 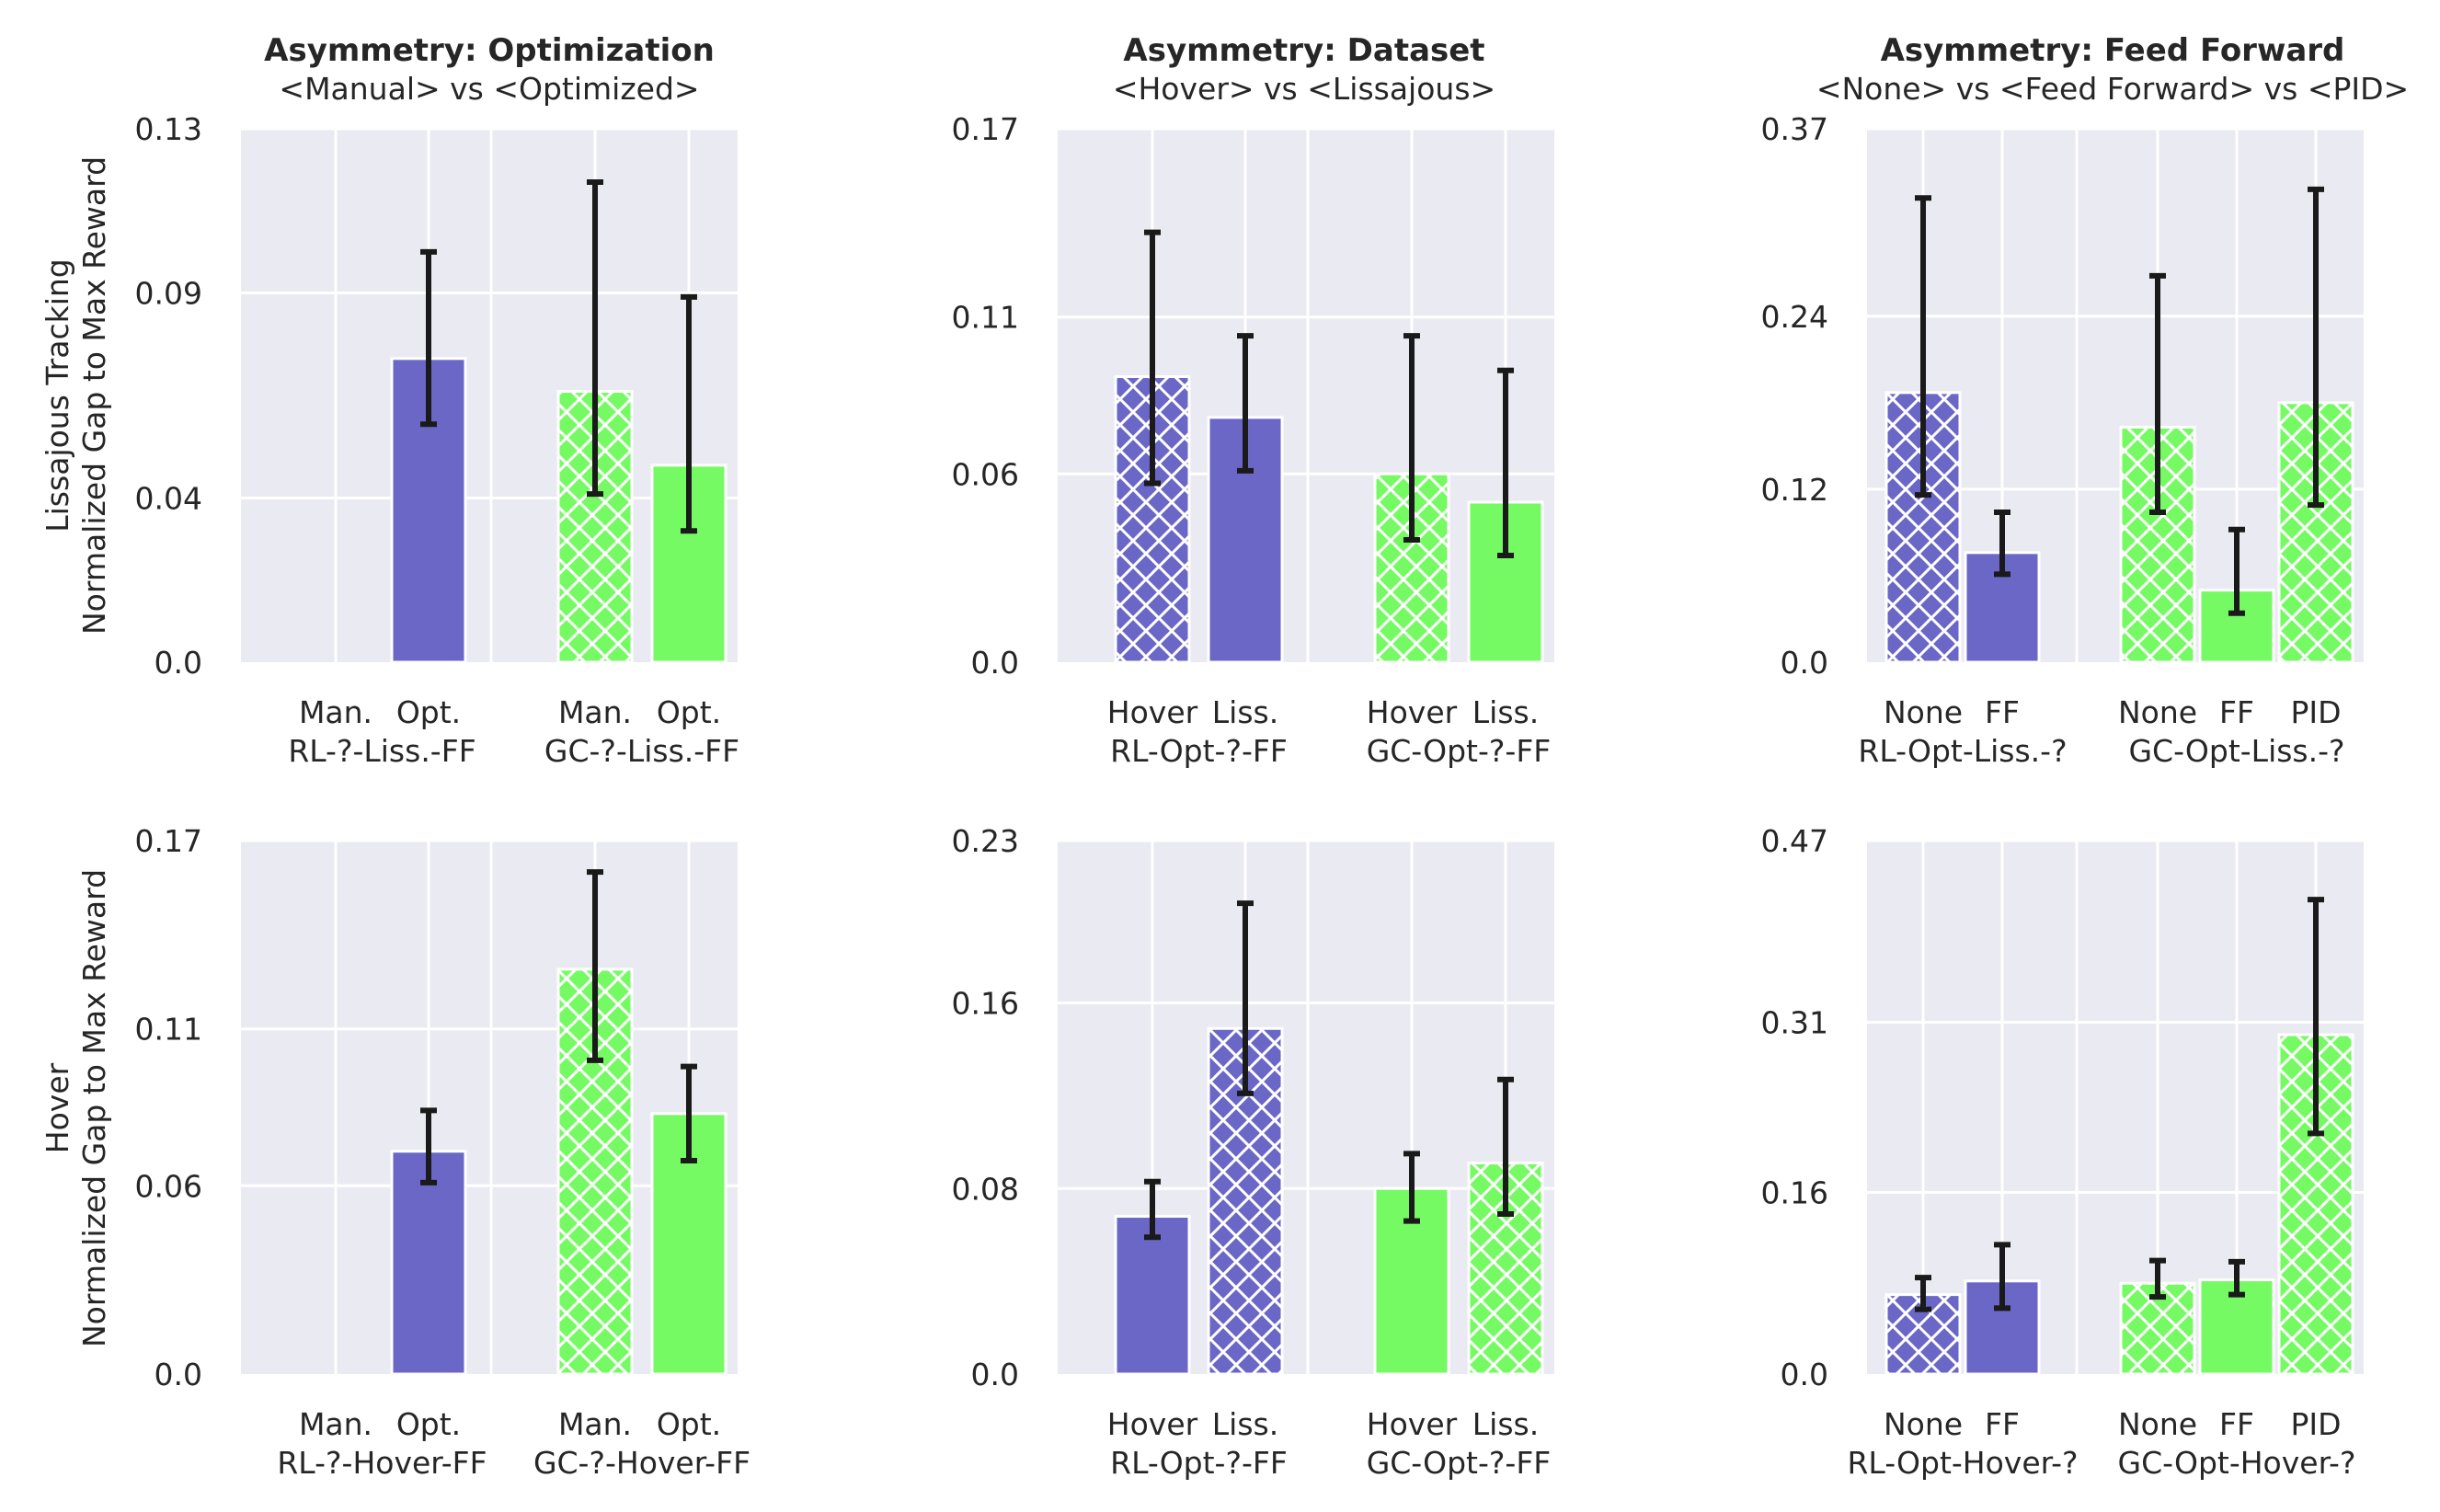 I want to click on group-label: RL-Opt-Hover-?, so click(x=1963, y=1463).